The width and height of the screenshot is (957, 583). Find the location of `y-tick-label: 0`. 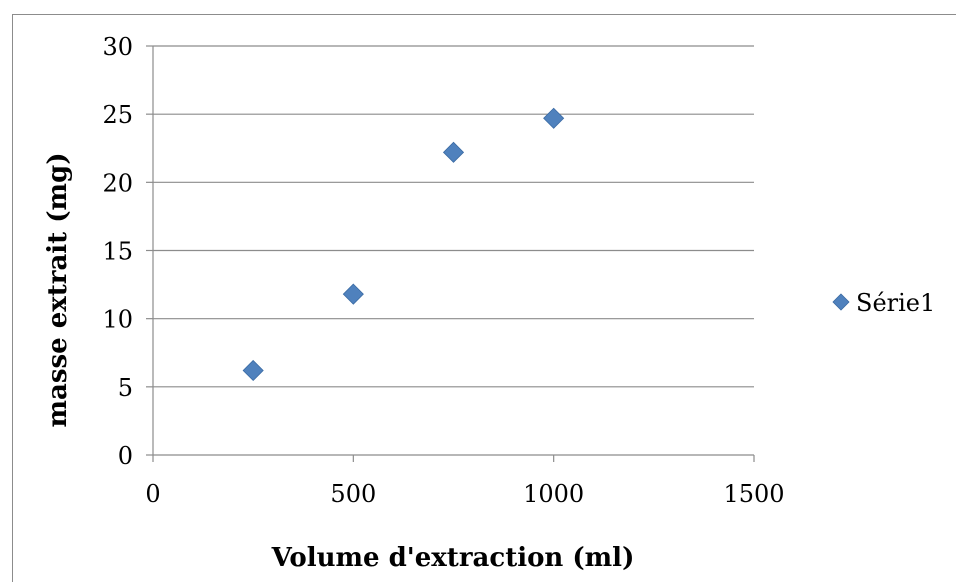

y-tick-label: 0 is located at coordinates (125, 456).